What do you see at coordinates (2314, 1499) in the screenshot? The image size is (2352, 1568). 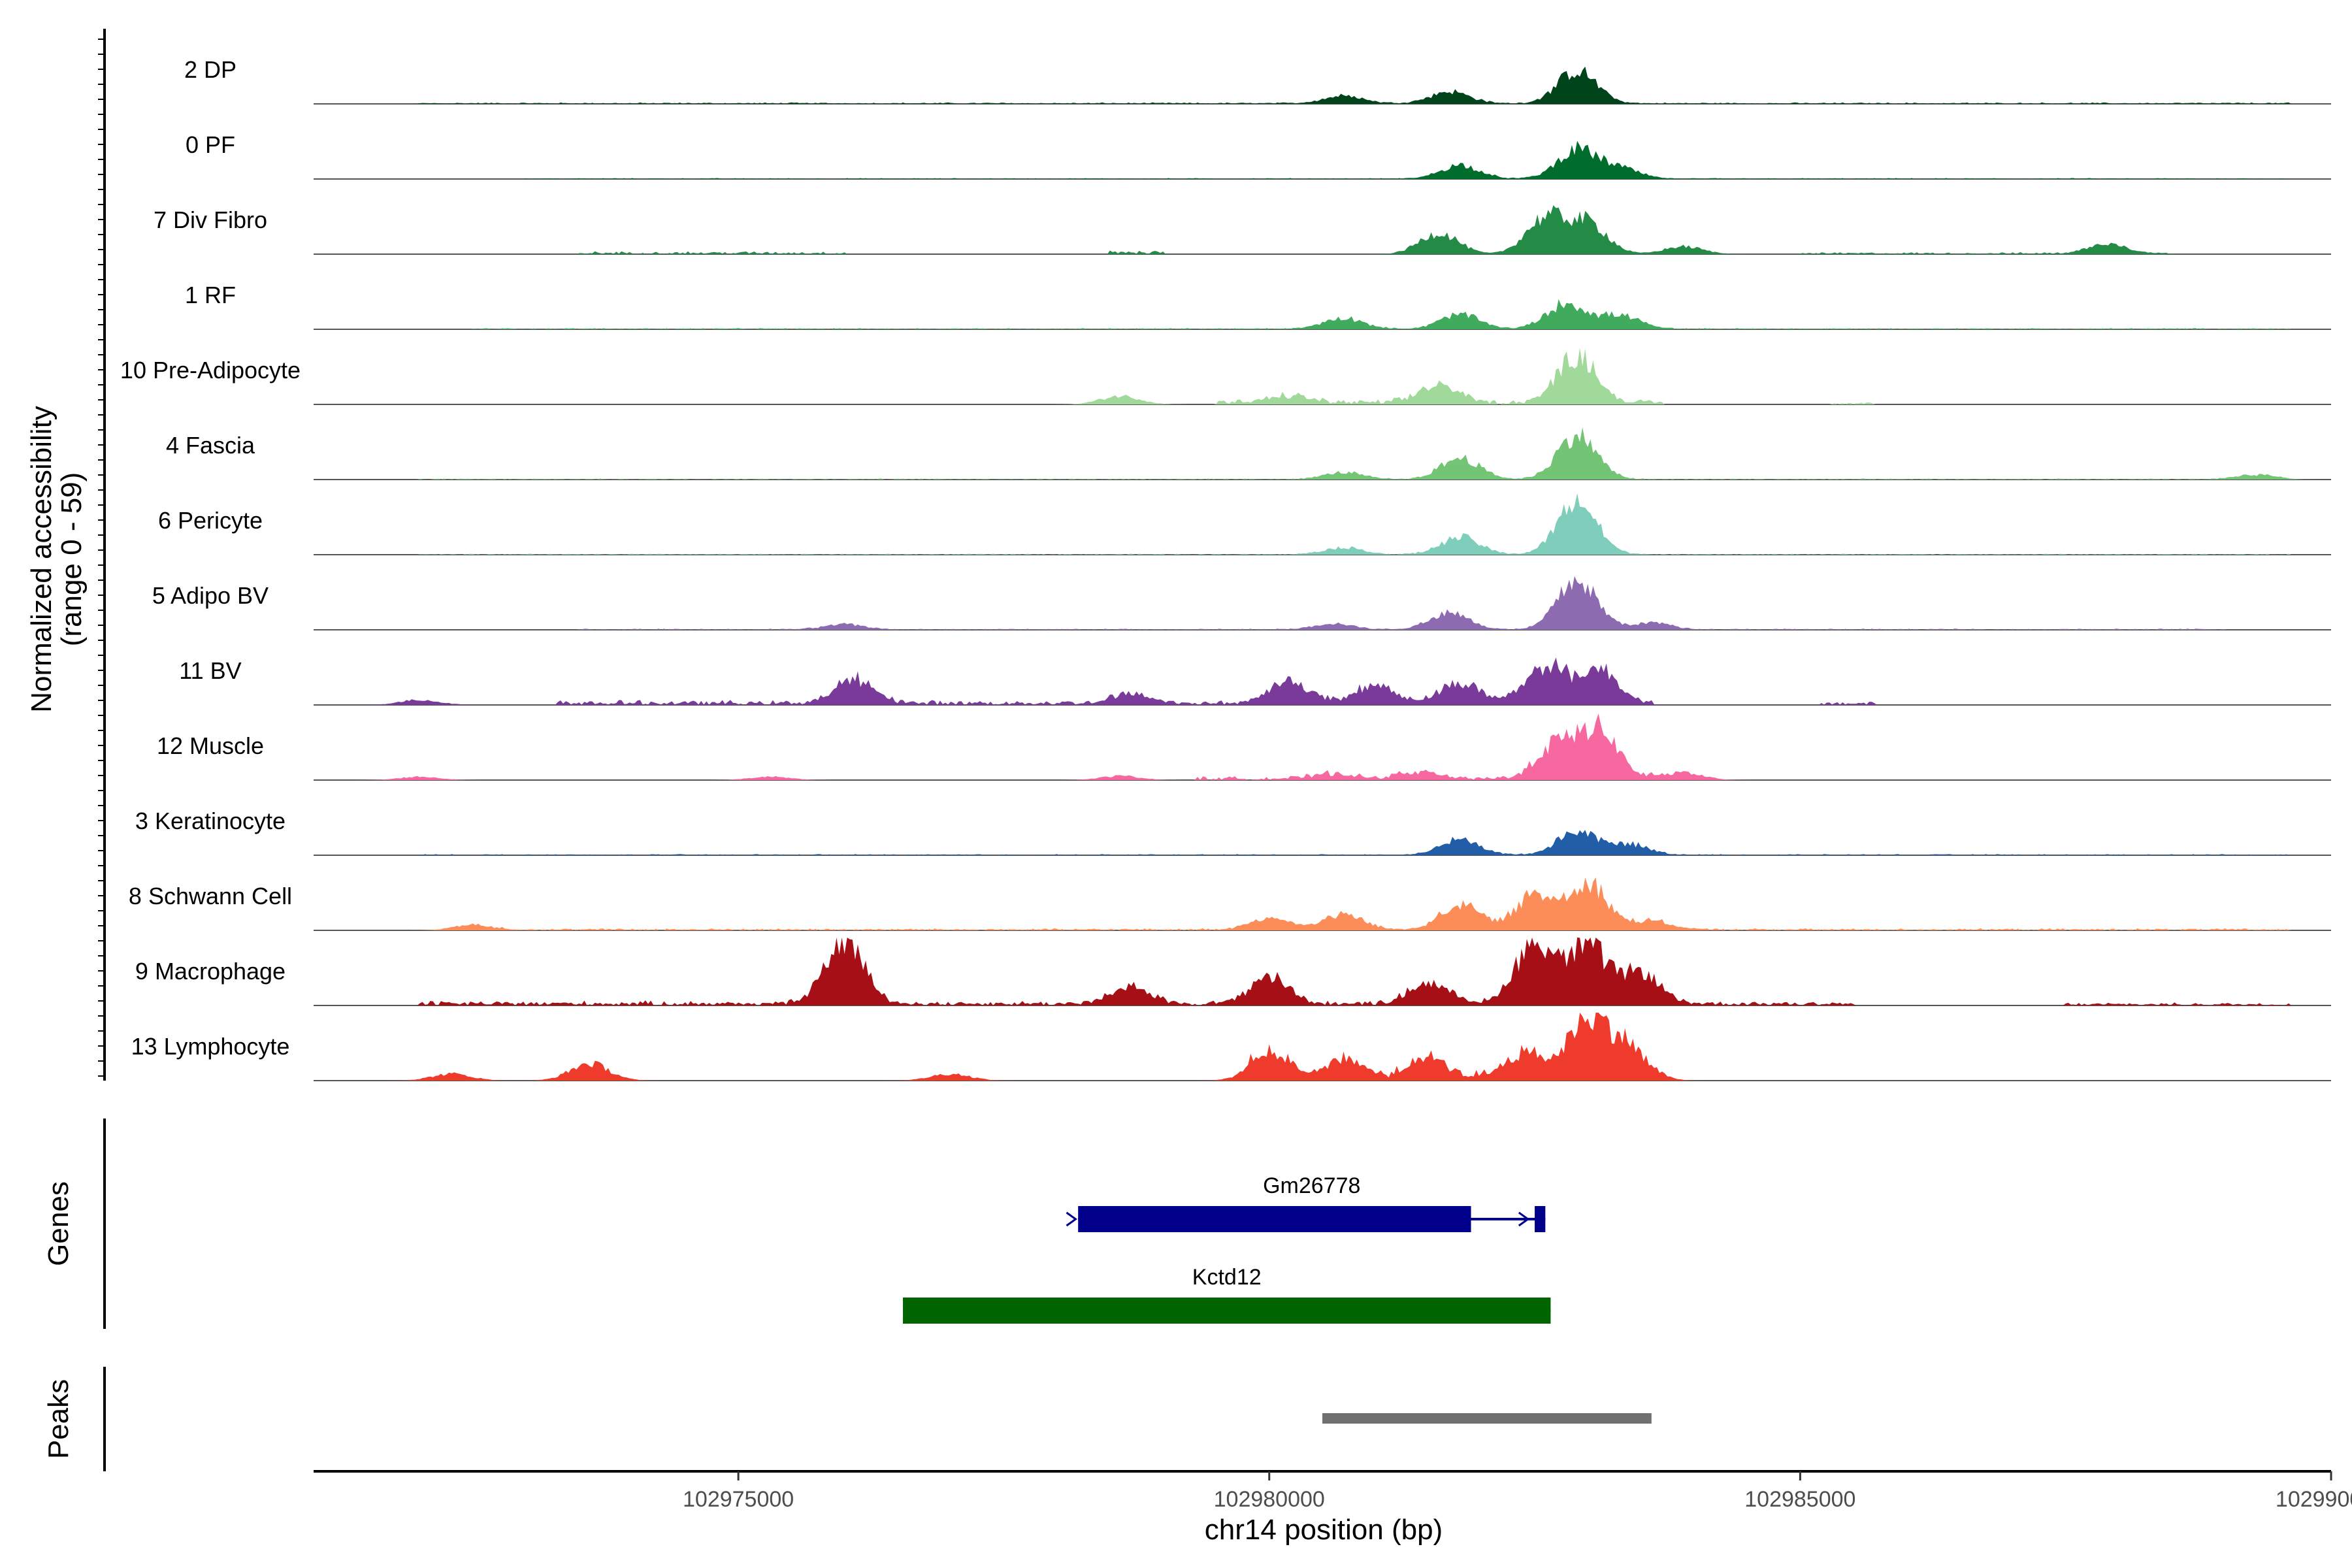 I see `x-tick-label: 102990000` at bounding box center [2314, 1499].